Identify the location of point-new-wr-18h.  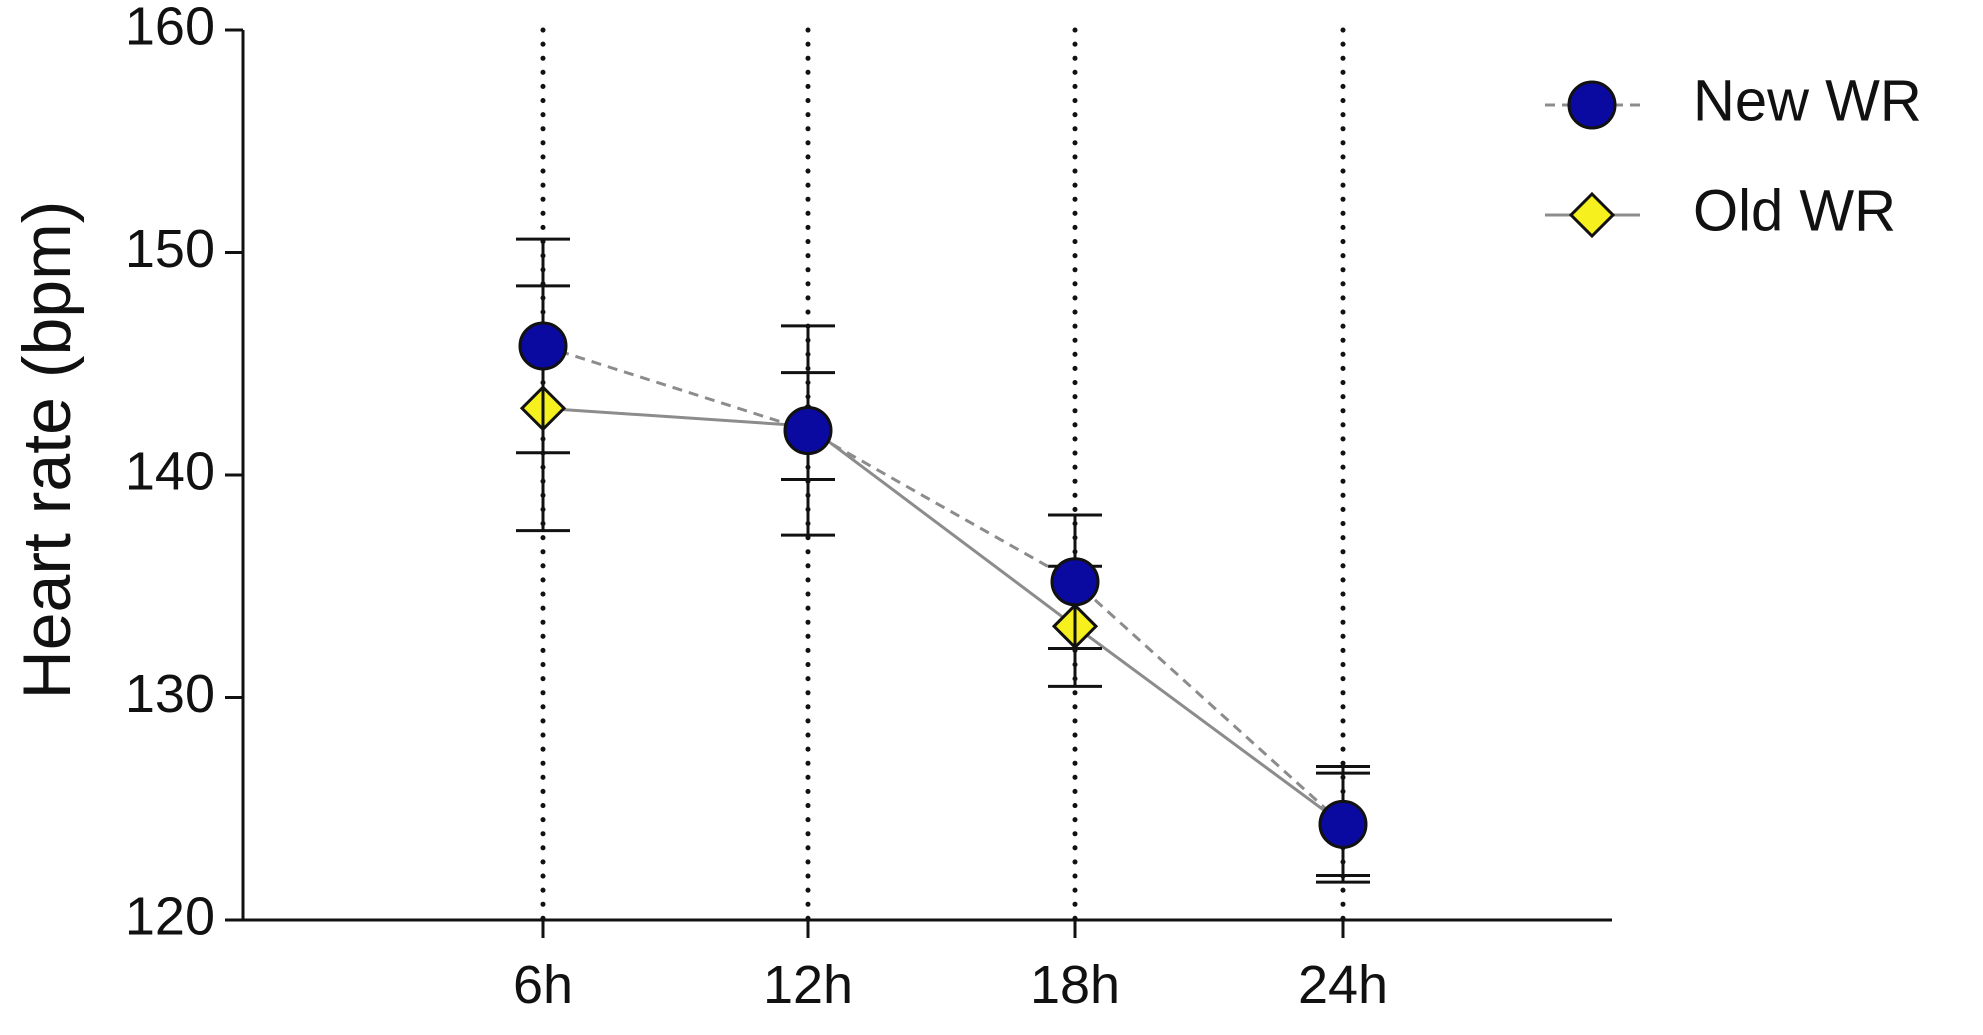
(1075, 582).